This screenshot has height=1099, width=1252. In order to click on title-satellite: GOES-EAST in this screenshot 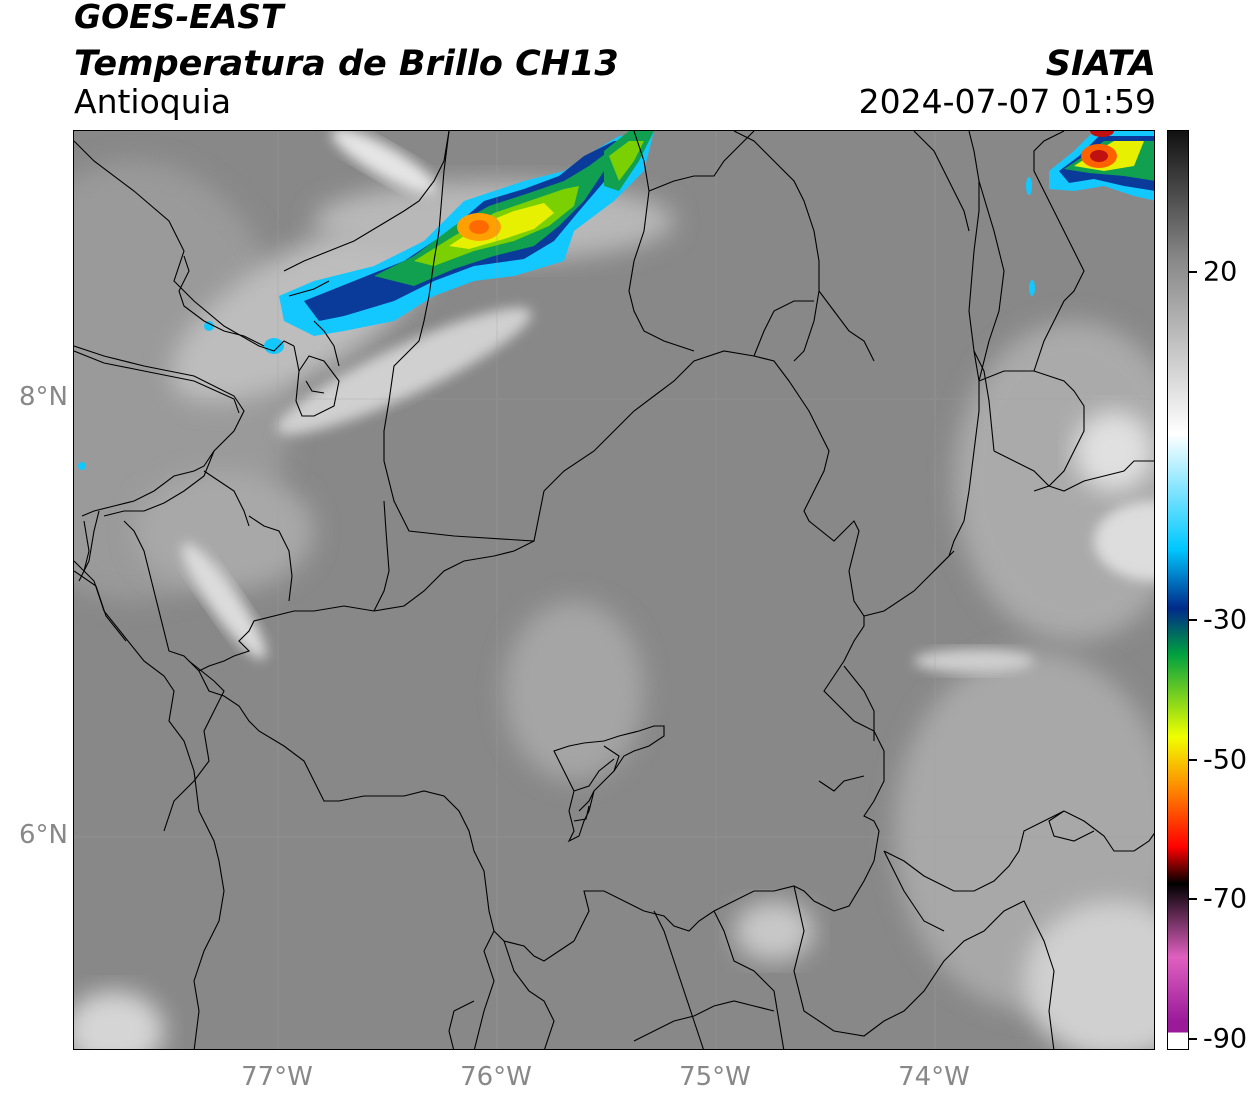, I will do `click(179, 18)`.